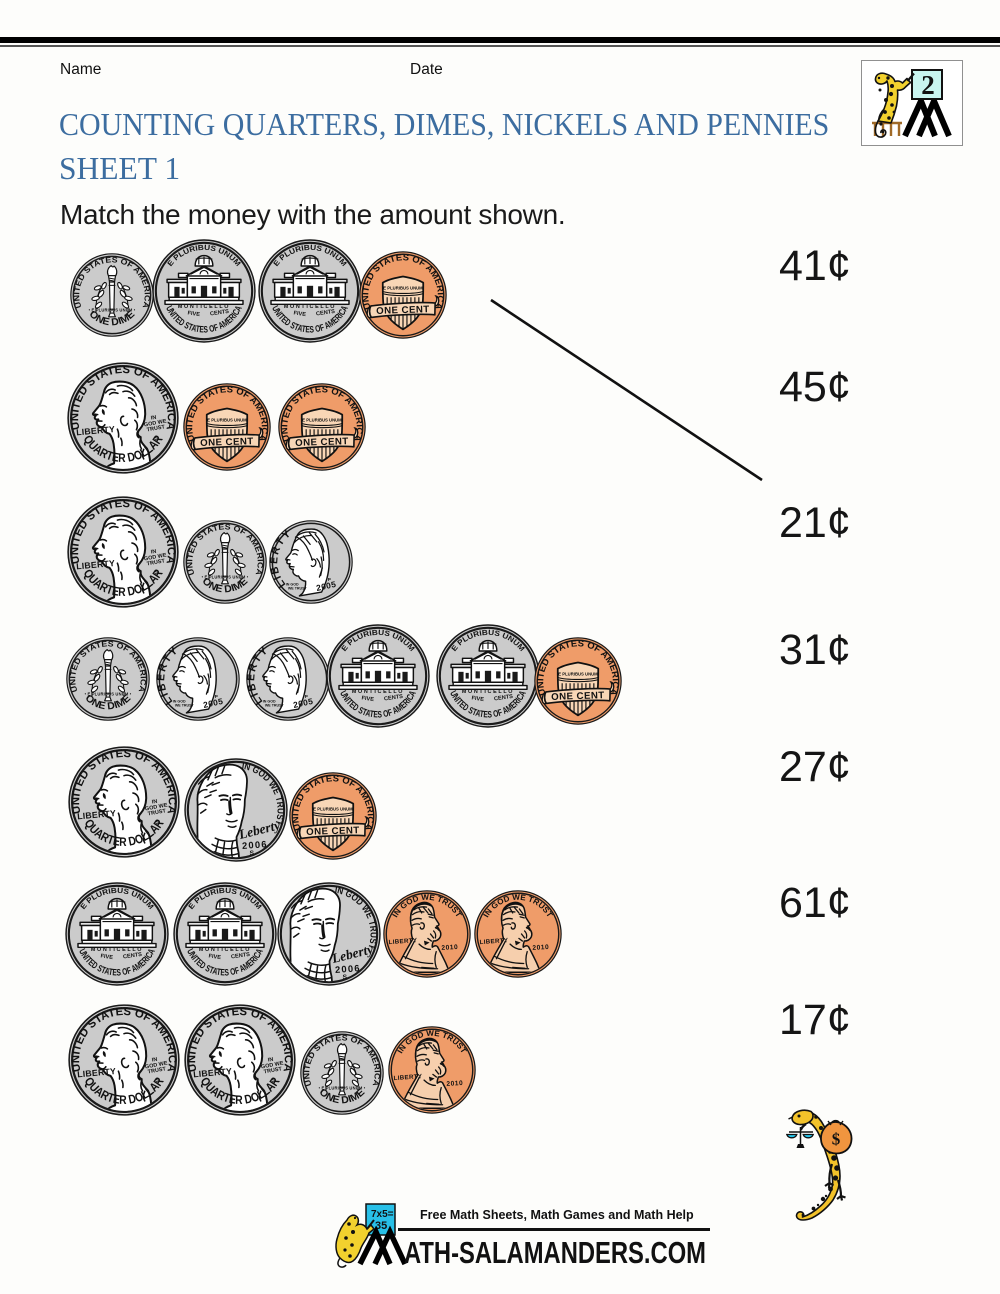 The width and height of the screenshot is (1000, 1294). Describe the element at coordinates (928, 85) in the screenshot. I see `svg-text: 2` at that location.